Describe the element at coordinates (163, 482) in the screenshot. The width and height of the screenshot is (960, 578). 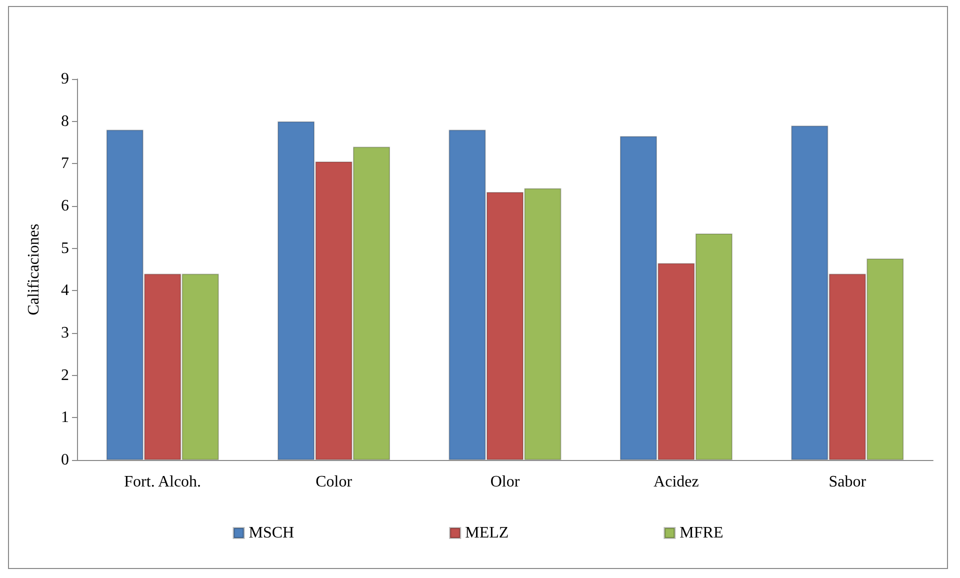
I see `x-tick-label: Fort. Alcoh.` at that location.